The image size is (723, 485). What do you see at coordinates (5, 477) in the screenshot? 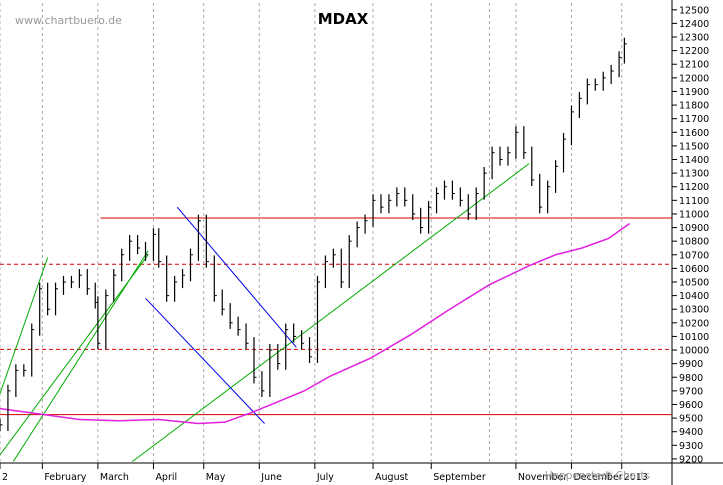
I see `x-tick-label-0: 2` at bounding box center [5, 477].